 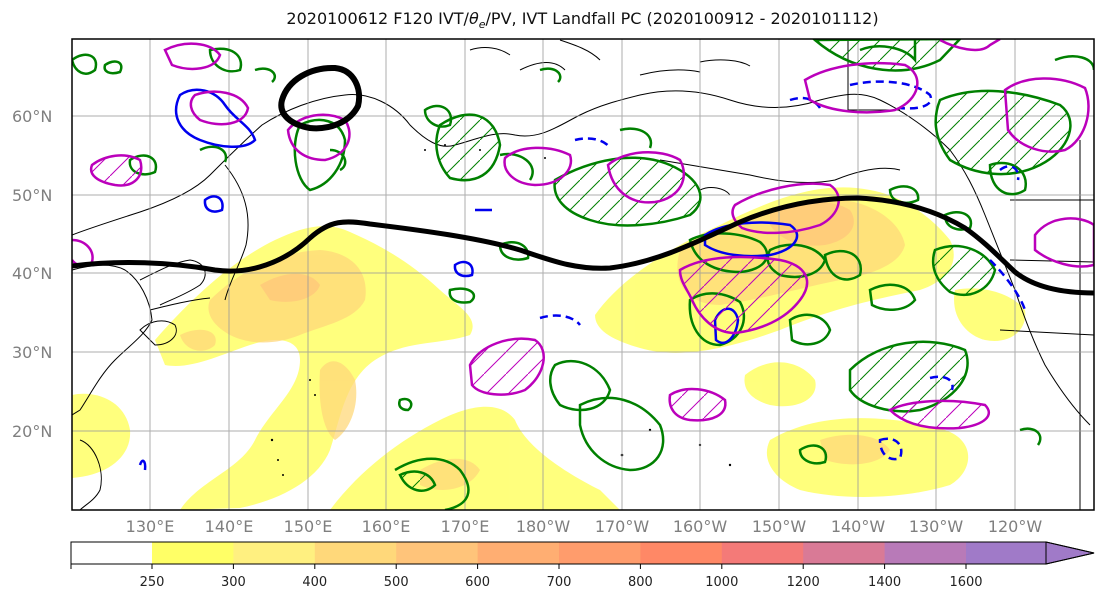 What do you see at coordinates (152, 582) in the screenshot?
I see `colorbar-tick-label: 250` at bounding box center [152, 582].